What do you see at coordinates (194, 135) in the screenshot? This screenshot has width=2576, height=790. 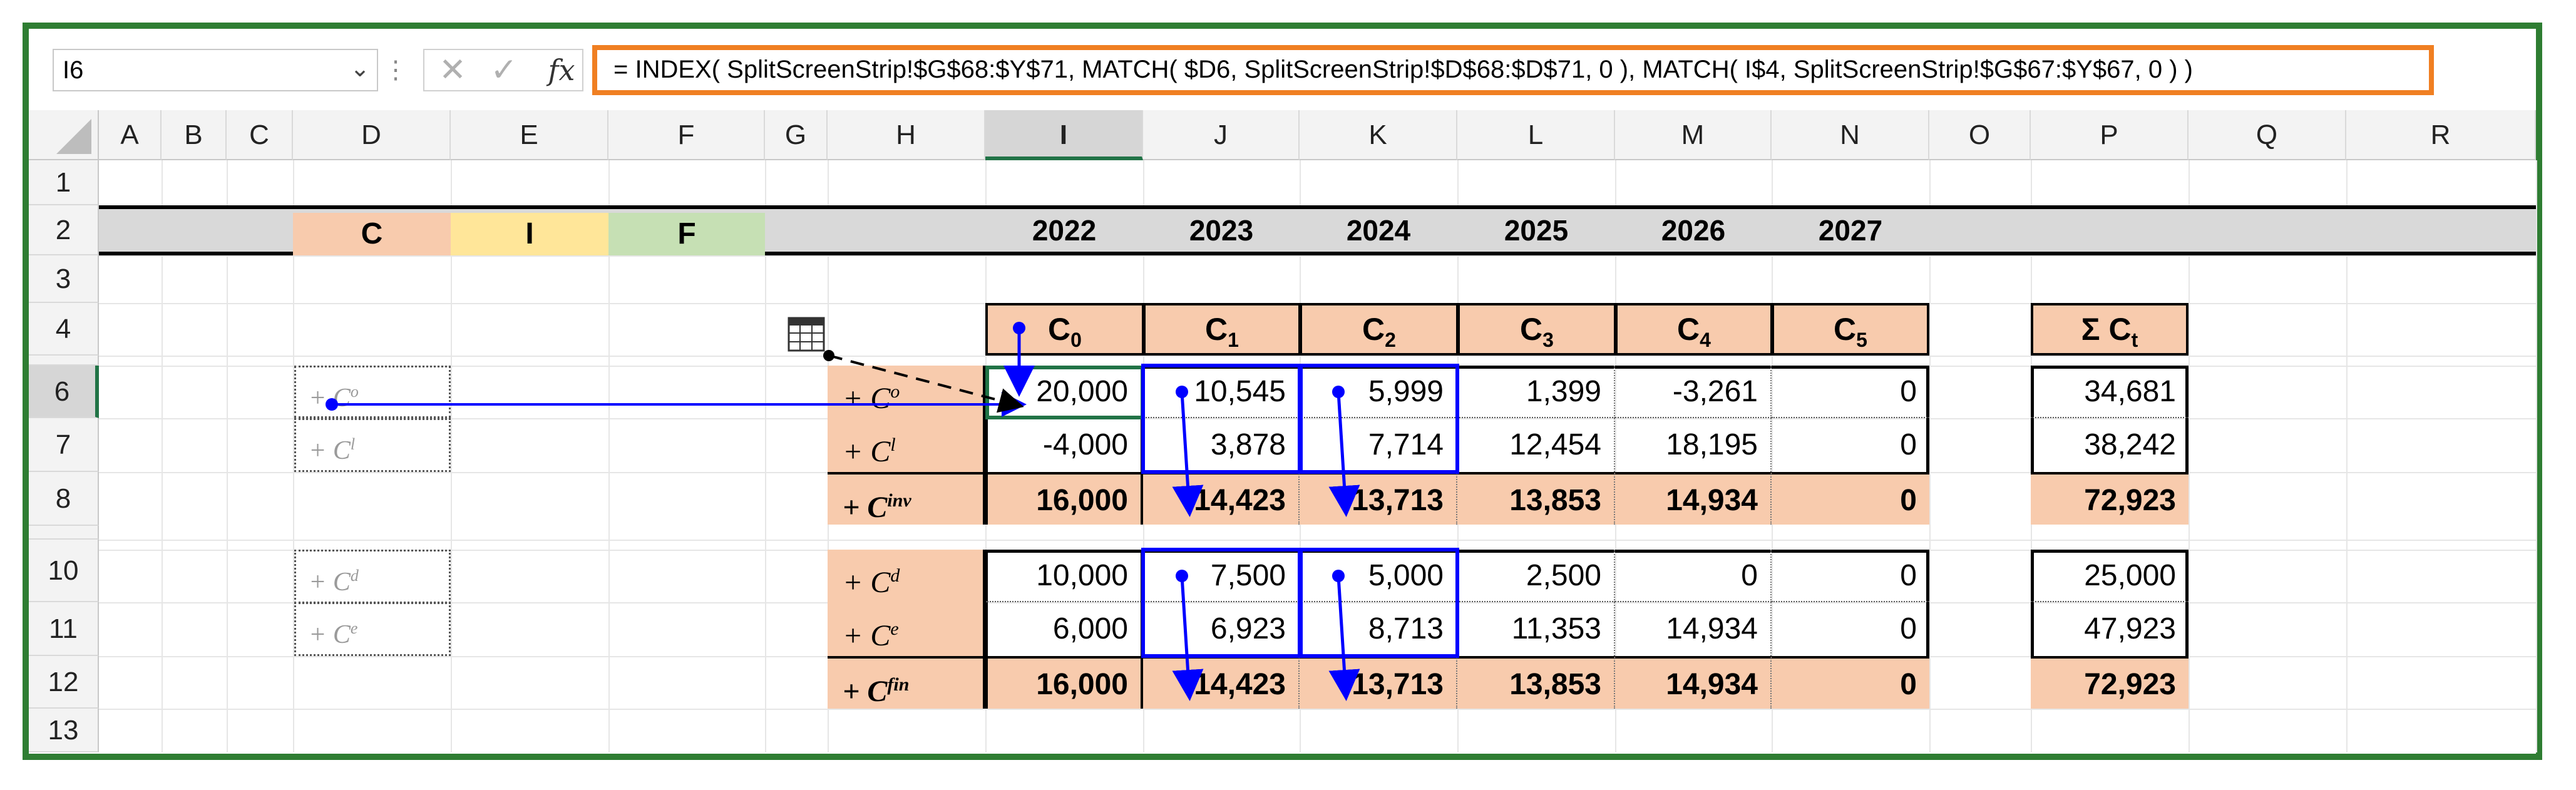 I see `column-header-b: B` at bounding box center [194, 135].